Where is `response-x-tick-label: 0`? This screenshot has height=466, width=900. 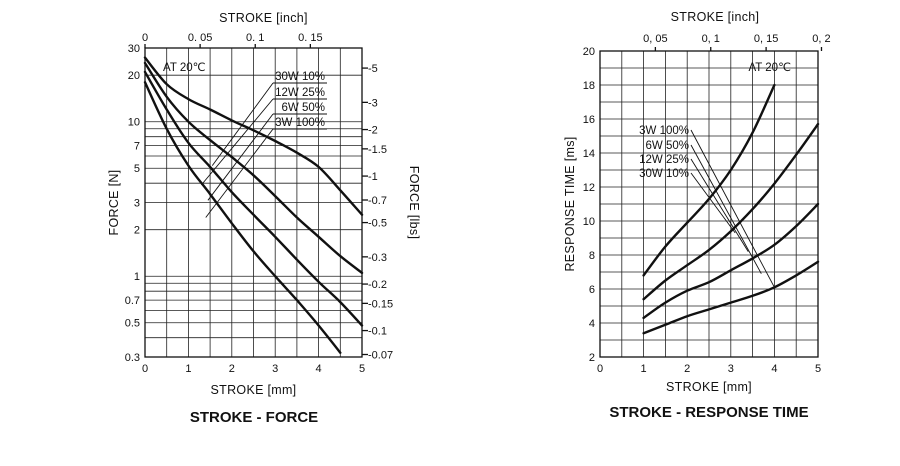
response-x-tick-label: 0 is located at coordinates (600, 369).